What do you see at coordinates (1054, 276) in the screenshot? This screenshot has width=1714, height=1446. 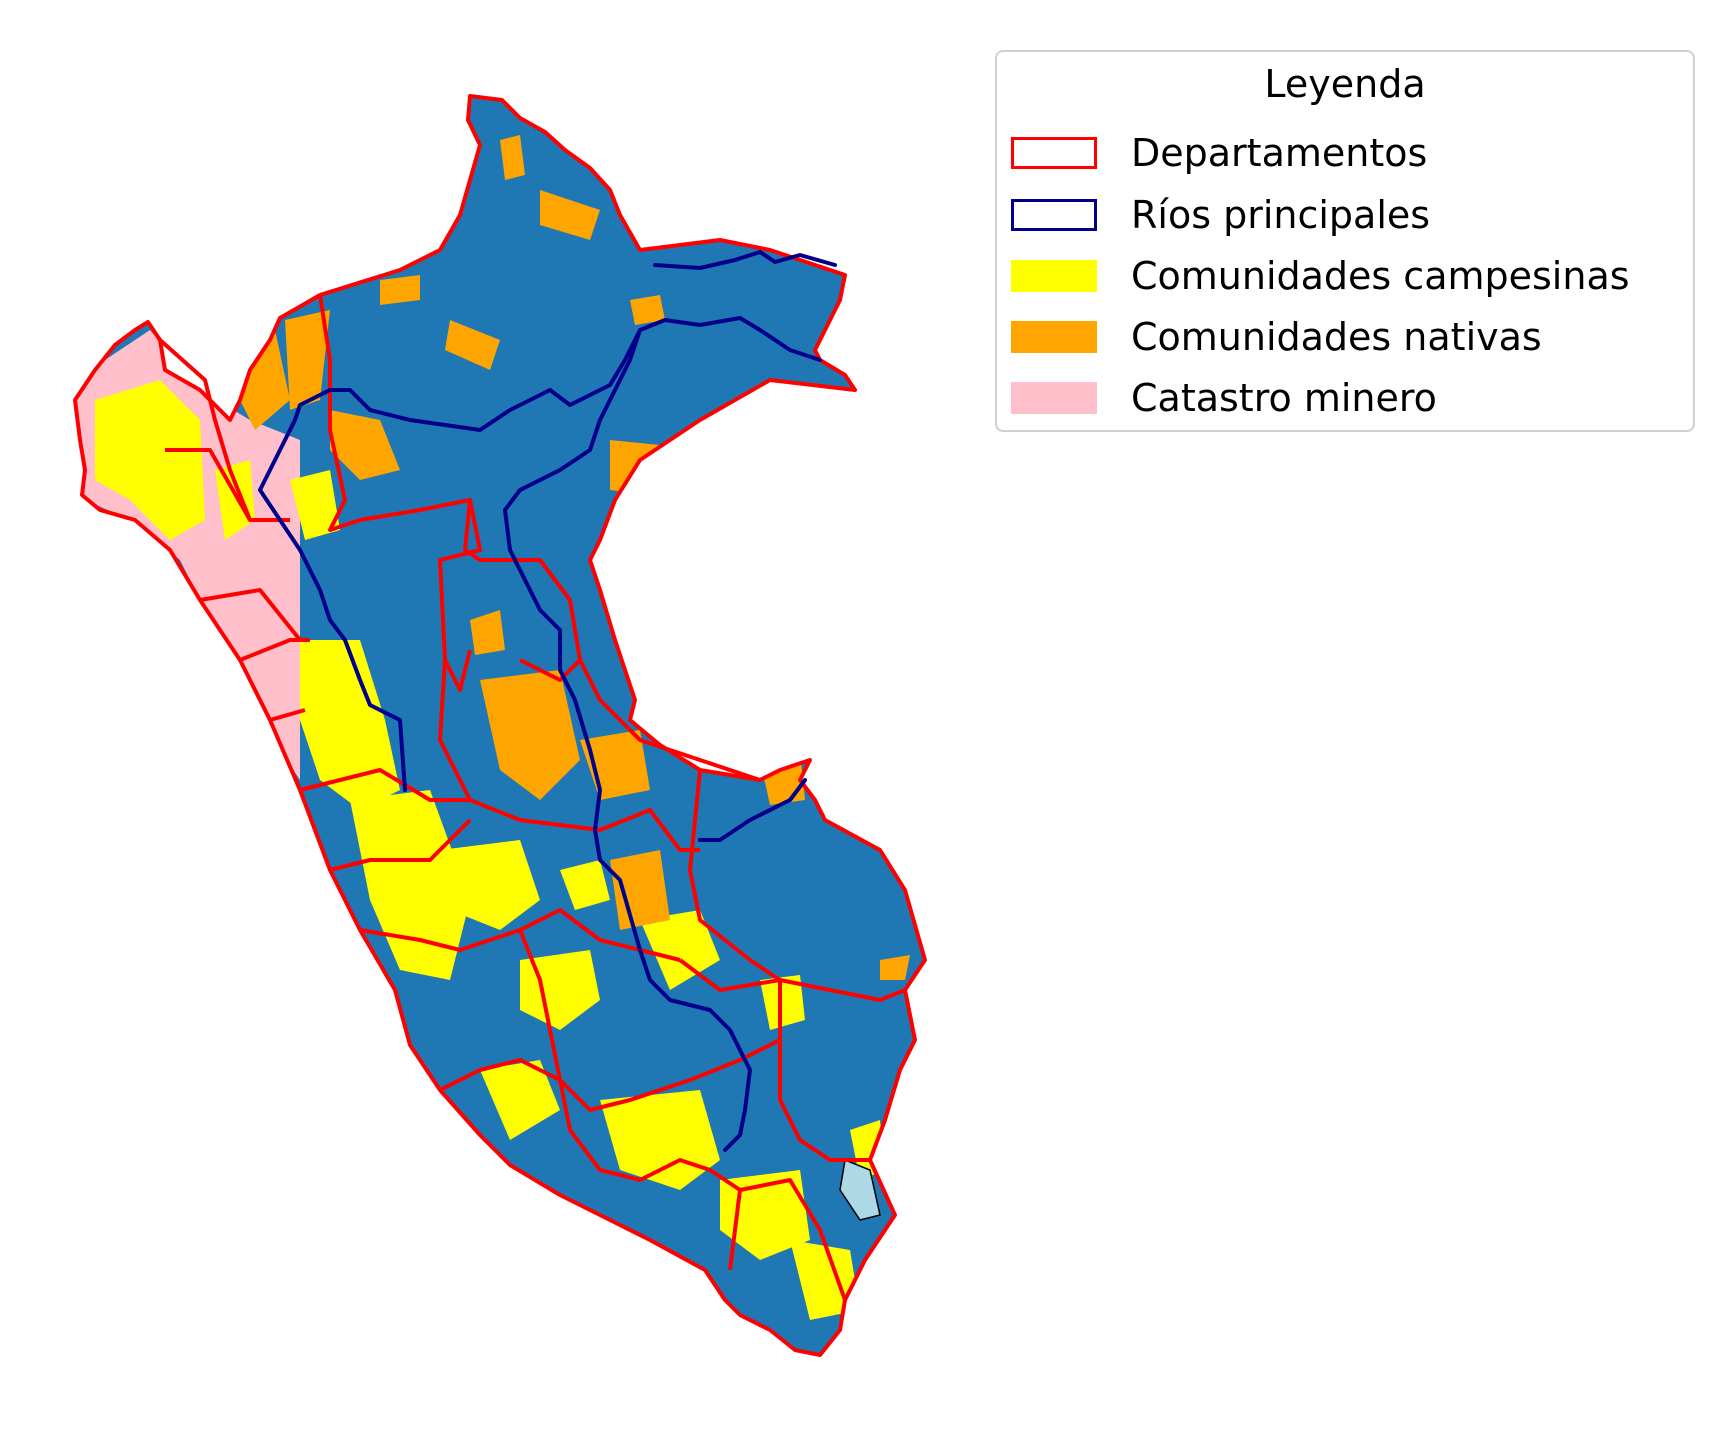 I see `campesinas-swatch` at bounding box center [1054, 276].